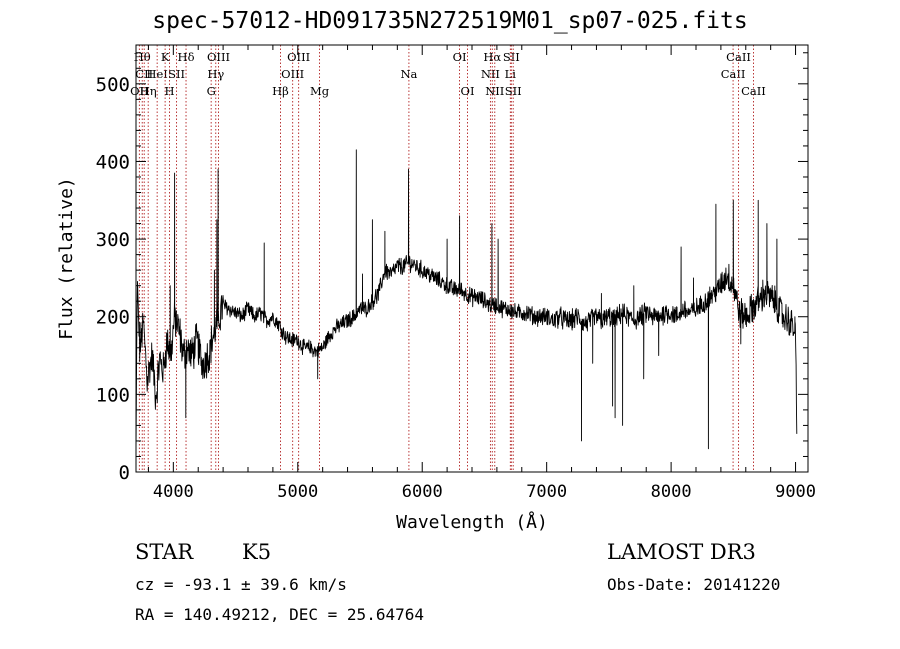 This screenshot has height=649, width=900. I want to click on line-marker-label: Hη, so click(148, 91).